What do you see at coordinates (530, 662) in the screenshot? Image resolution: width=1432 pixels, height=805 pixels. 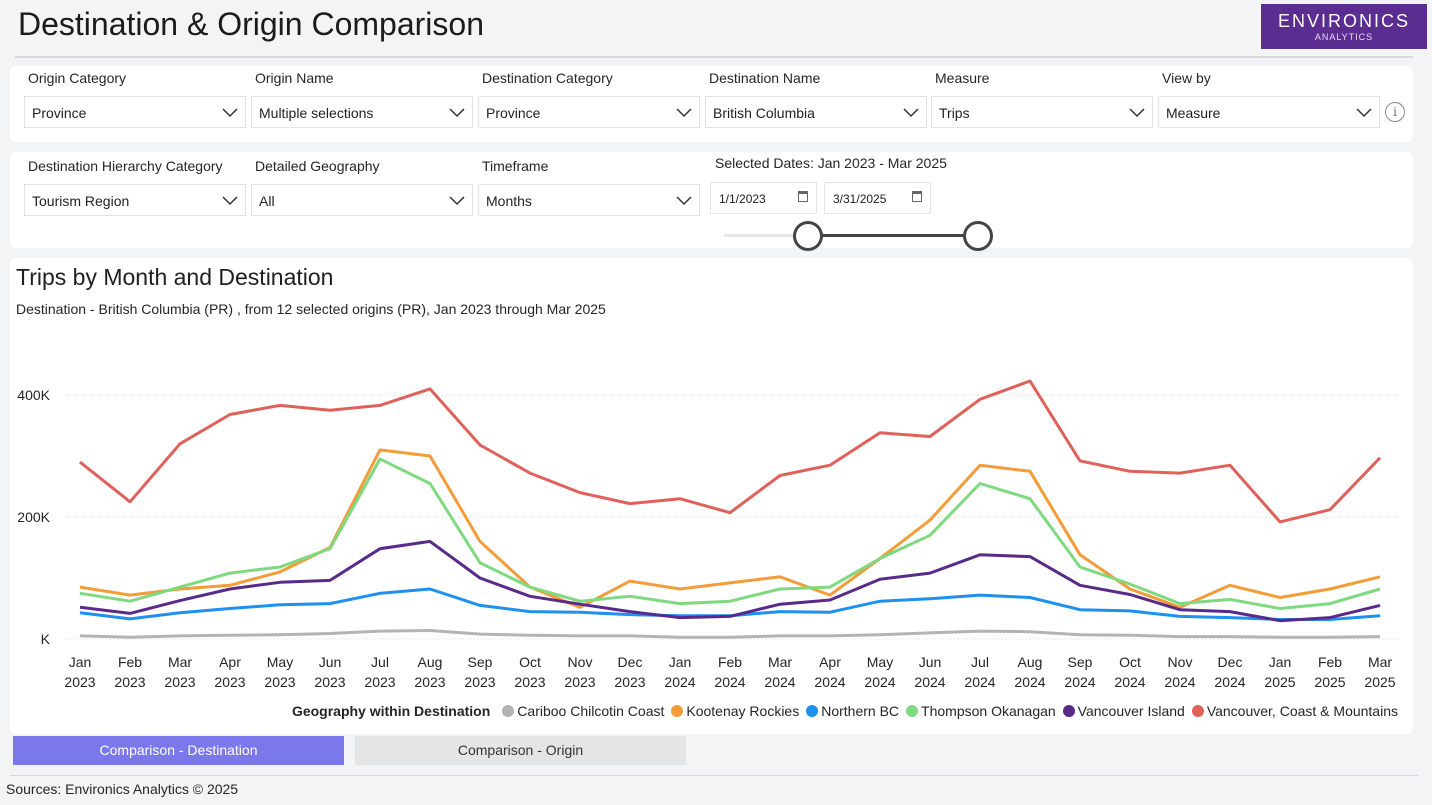 I see `x-tick-month: Oct` at bounding box center [530, 662].